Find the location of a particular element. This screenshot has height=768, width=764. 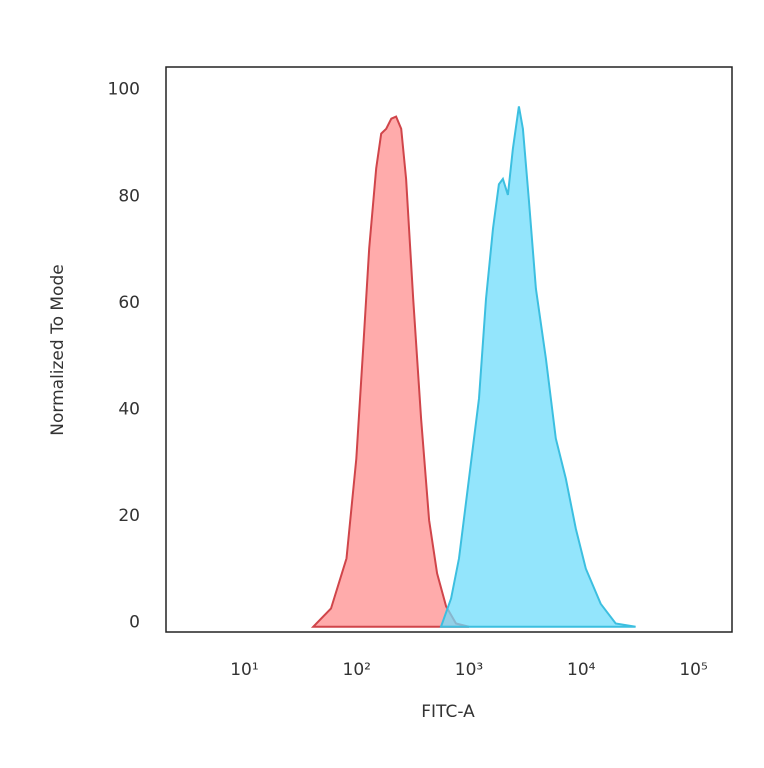

x-tick-label: 10² is located at coordinates (357, 670).